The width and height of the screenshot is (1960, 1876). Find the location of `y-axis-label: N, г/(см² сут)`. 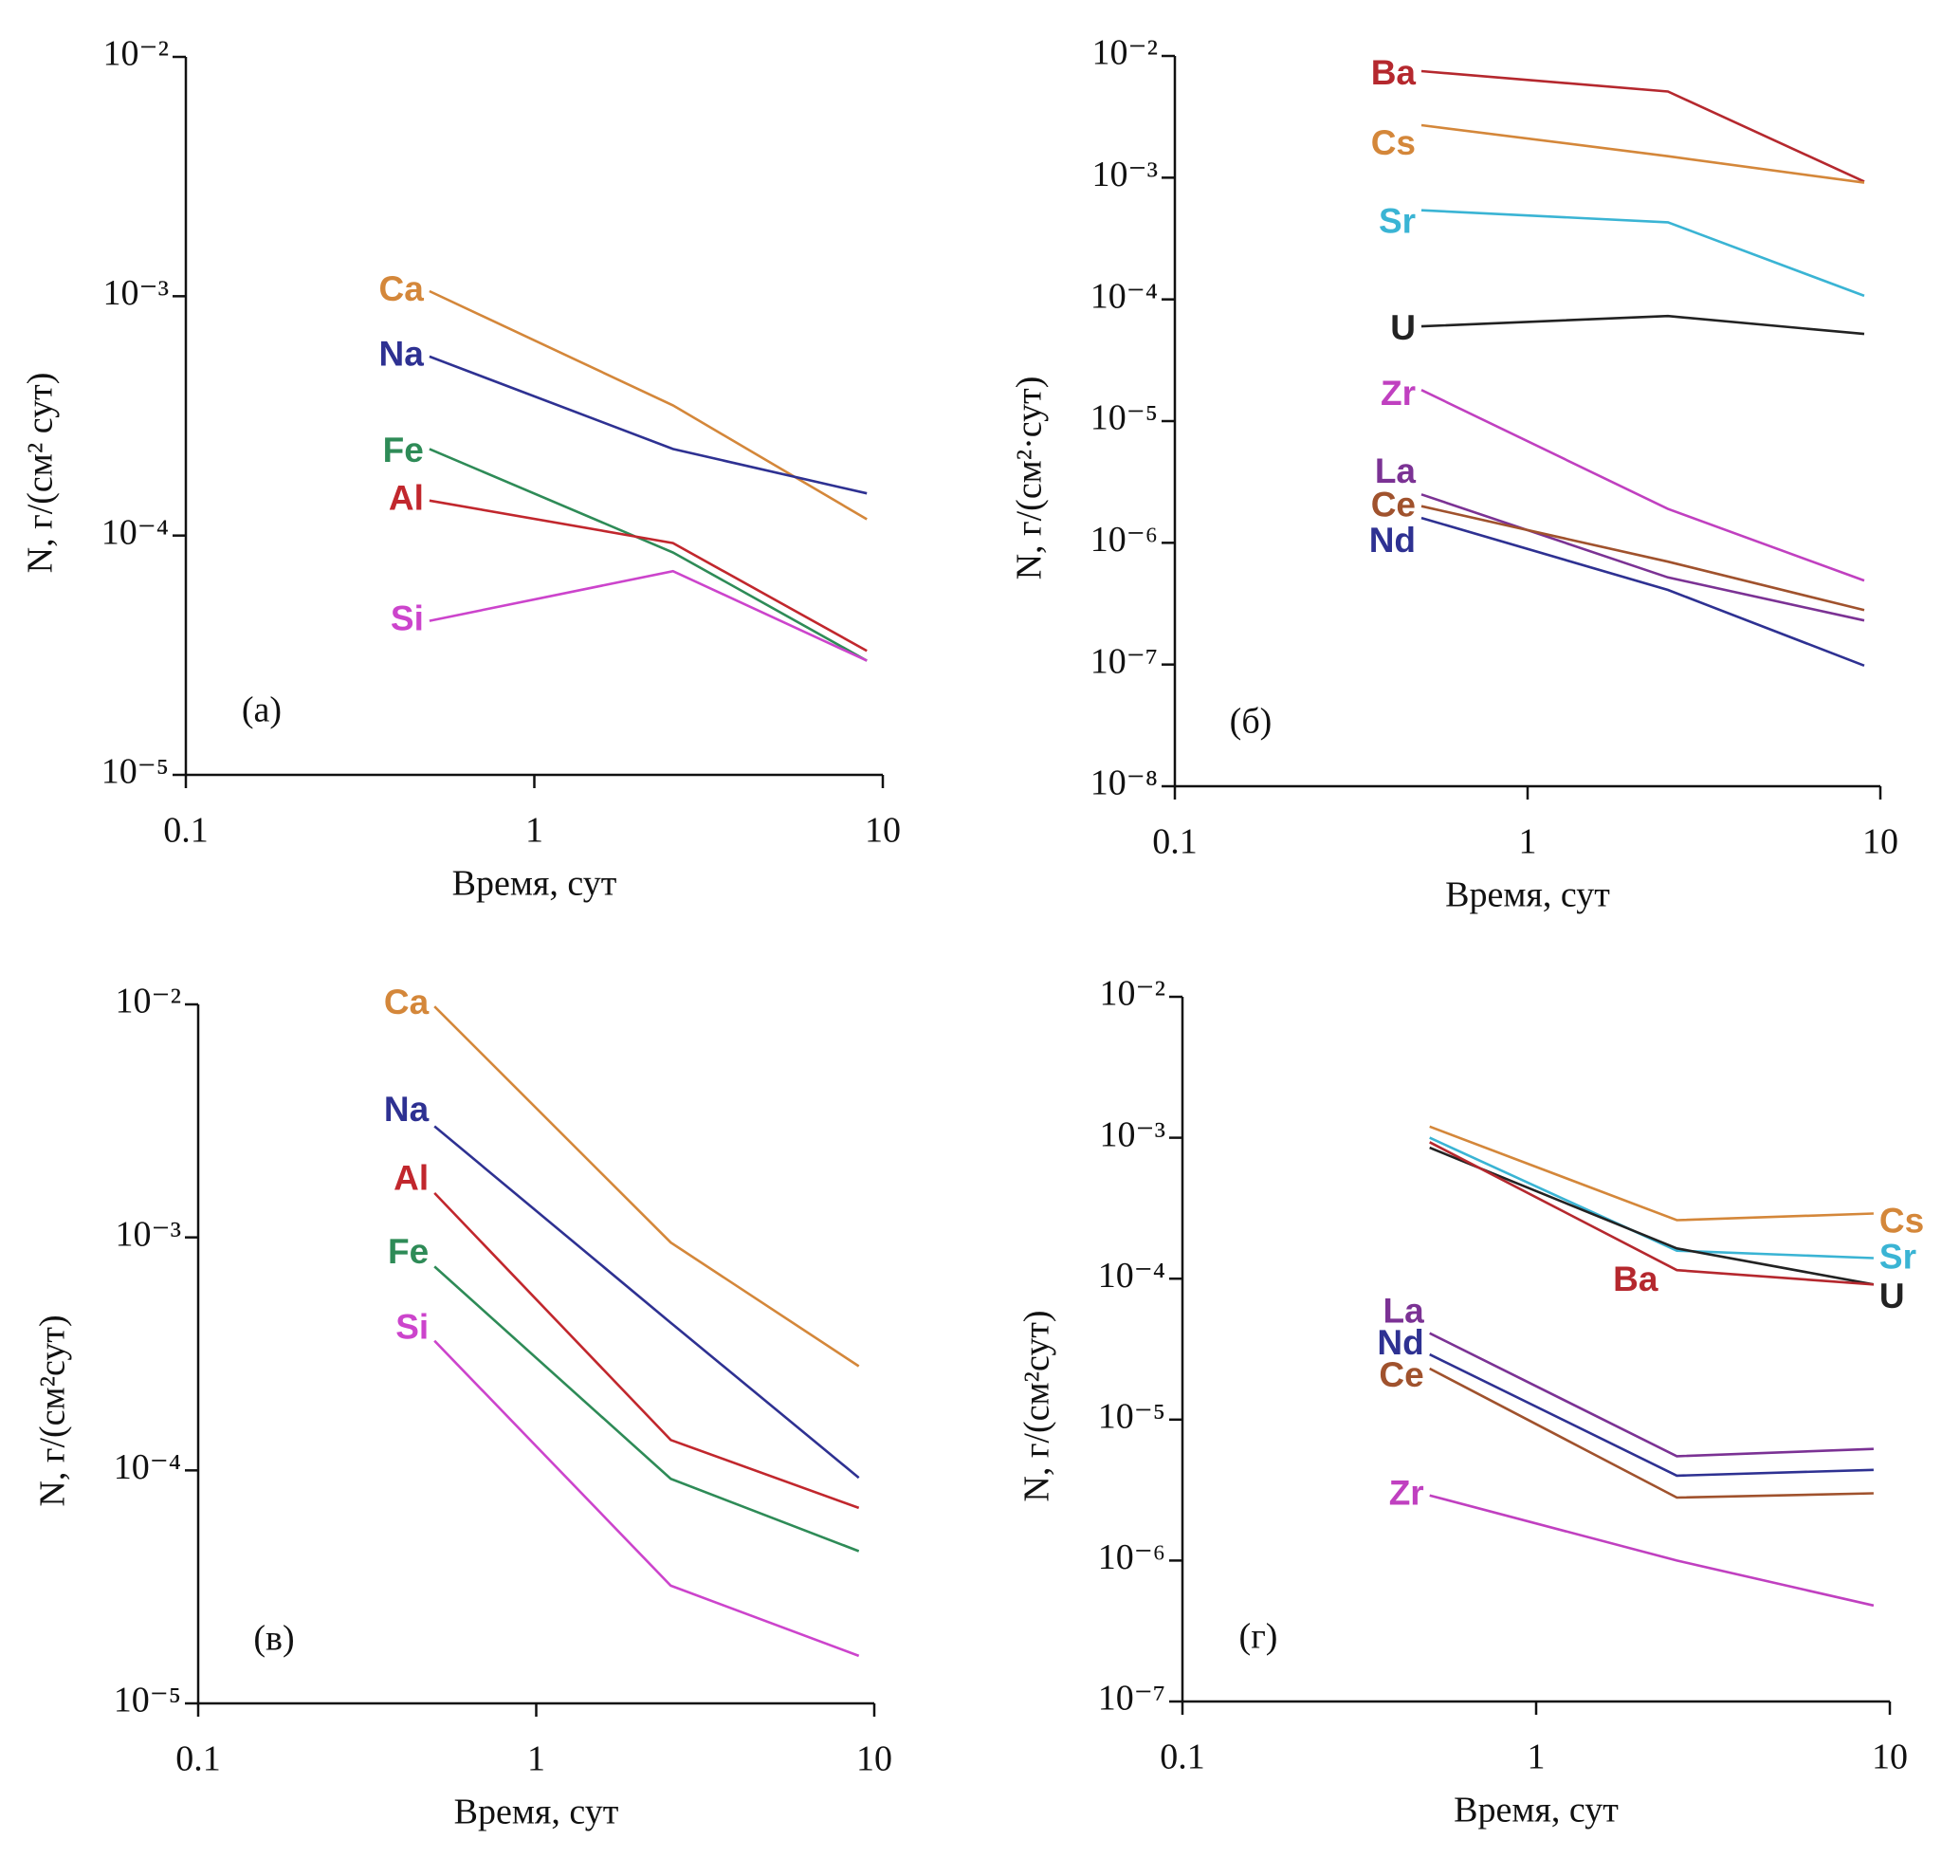

y-axis-label: N, г/(см² сут) is located at coordinates (41, 473).